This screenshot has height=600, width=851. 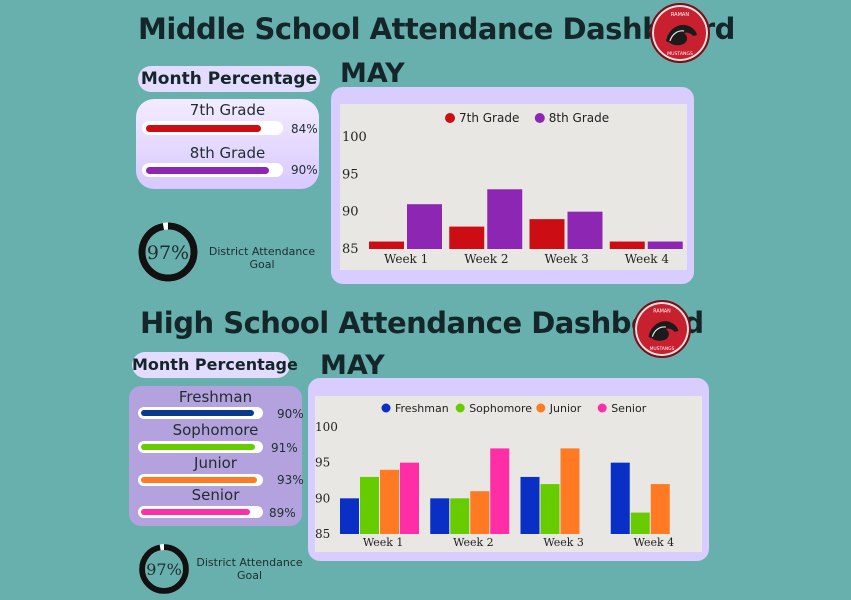 I want to click on middle-goal-donut: 97%, so click(x=168, y=252).